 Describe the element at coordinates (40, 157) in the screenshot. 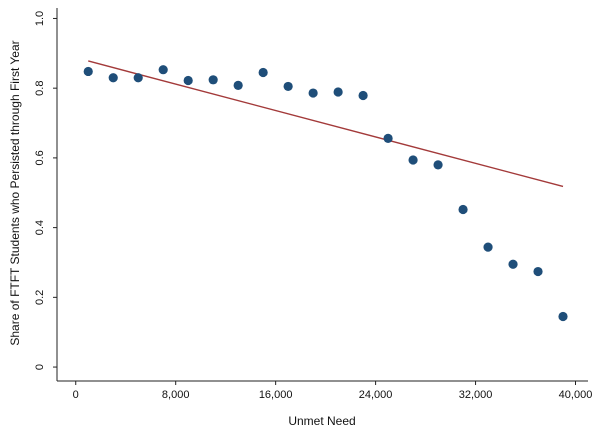

I see `y-tick-label: 0.6` at that location.